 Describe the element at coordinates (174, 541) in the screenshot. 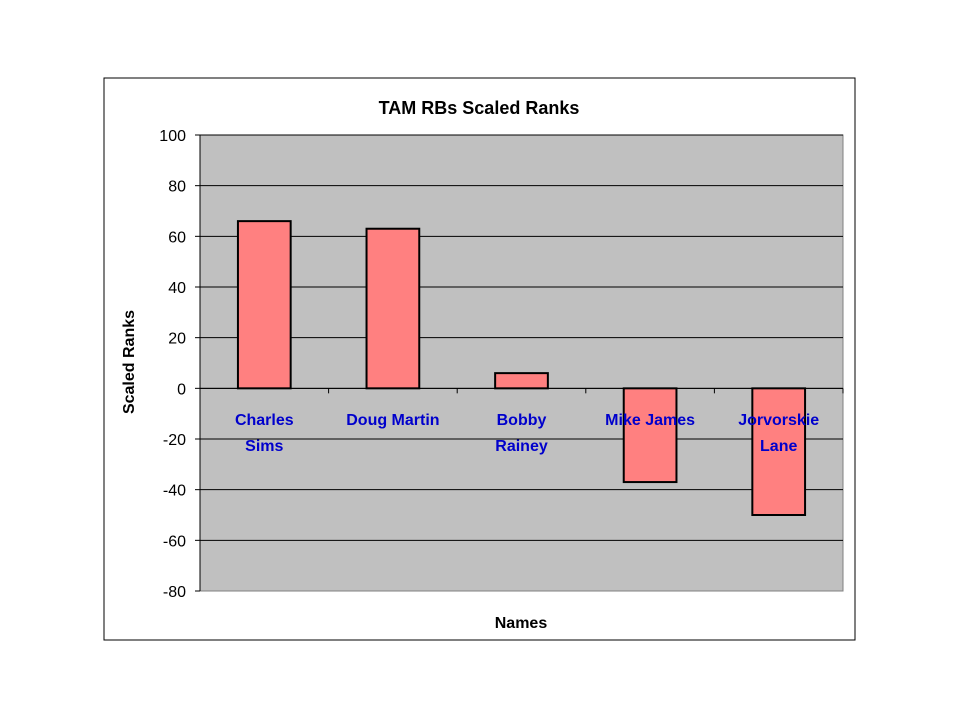

I see `y-tick-label: -60` at that location.